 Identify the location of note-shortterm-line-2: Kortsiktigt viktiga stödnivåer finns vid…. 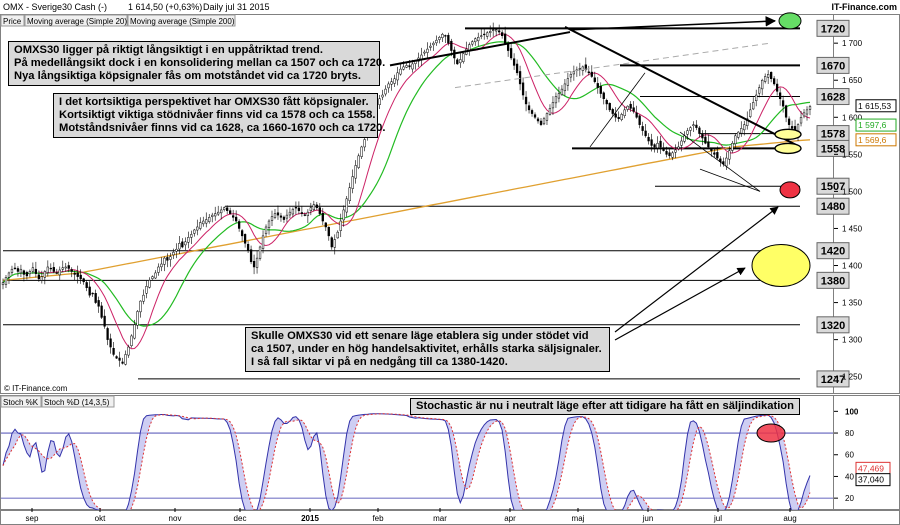
(217, 115).